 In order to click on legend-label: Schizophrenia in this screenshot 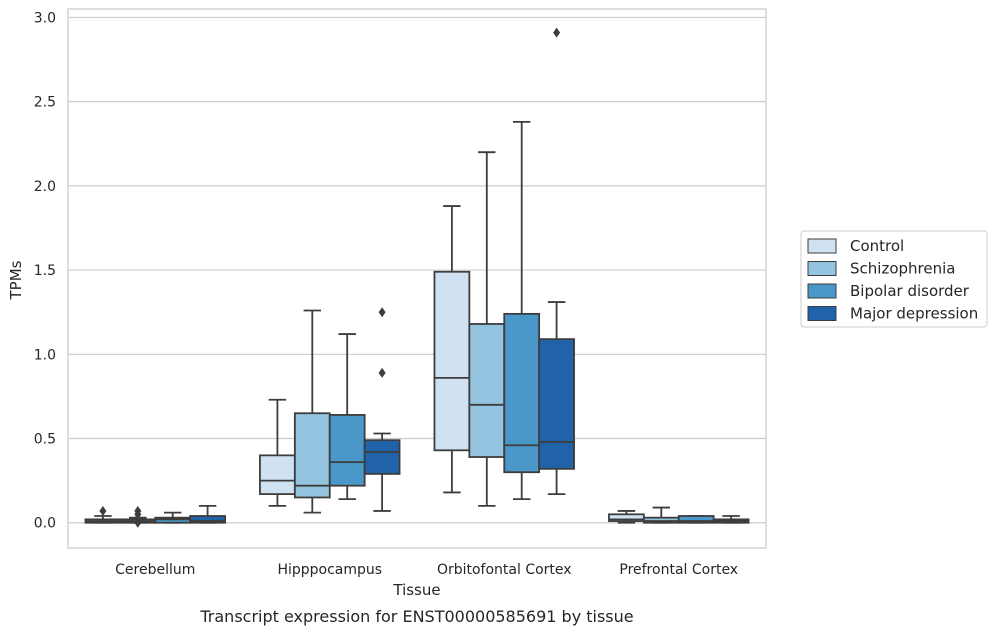, I will do `click(902, 269)`.